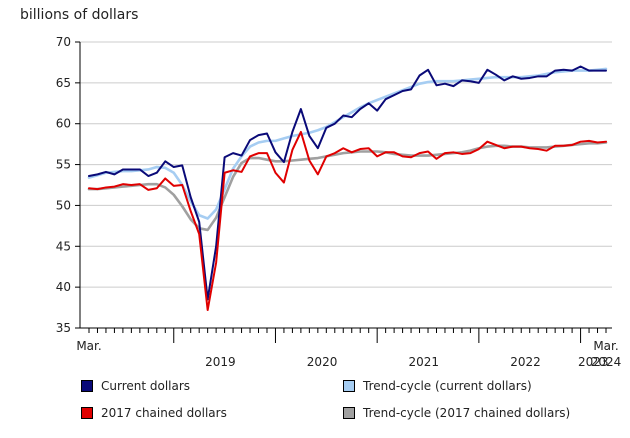  I want to click on legend-item-trend-chained: Trend-cycle (2017 chained dollars), so click(456, 413).